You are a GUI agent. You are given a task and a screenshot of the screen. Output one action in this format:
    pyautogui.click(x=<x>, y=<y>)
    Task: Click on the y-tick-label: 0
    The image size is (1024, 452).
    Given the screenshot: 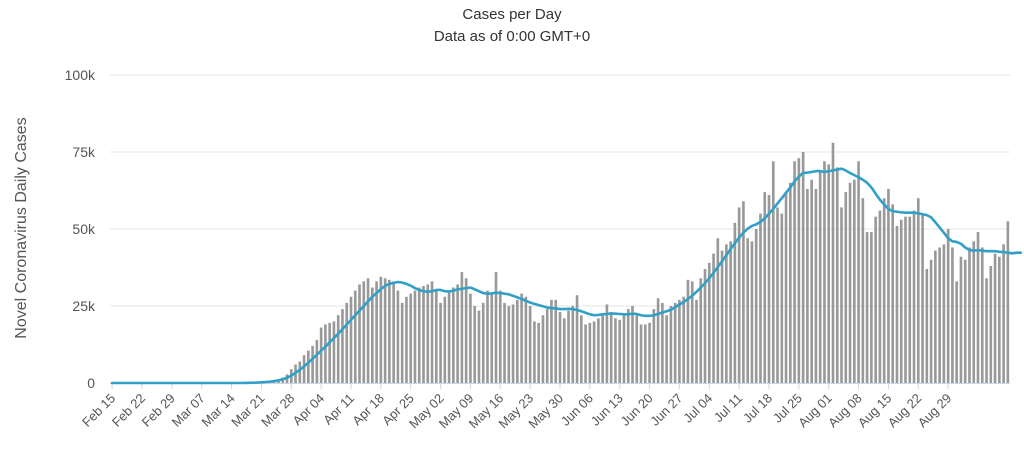 What is the action you would take?
    pyautogui.click(x=91, y=383)
    